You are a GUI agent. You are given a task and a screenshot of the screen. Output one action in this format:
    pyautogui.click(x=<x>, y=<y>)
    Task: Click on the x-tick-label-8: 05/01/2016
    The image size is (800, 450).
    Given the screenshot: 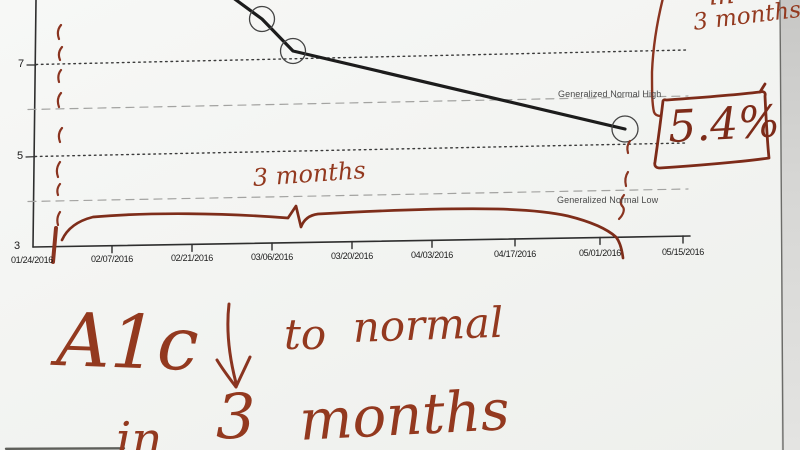 What is the action you would take?
    pyautogui.click(x=600, y=253)
    